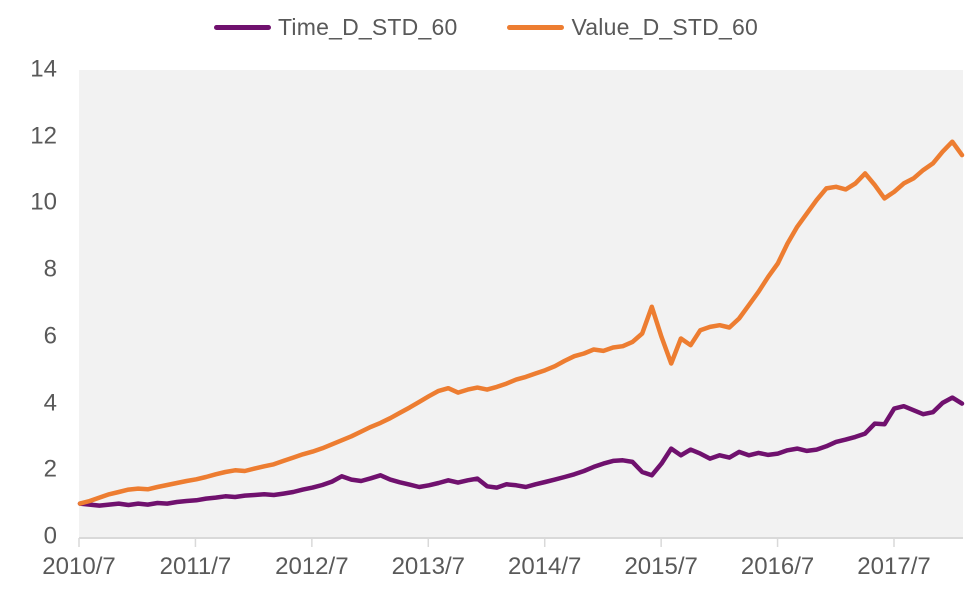 The width and height of the screenshot is (972, 594). I want to click on x-axis-label: 2014/7, so click(545, 566).